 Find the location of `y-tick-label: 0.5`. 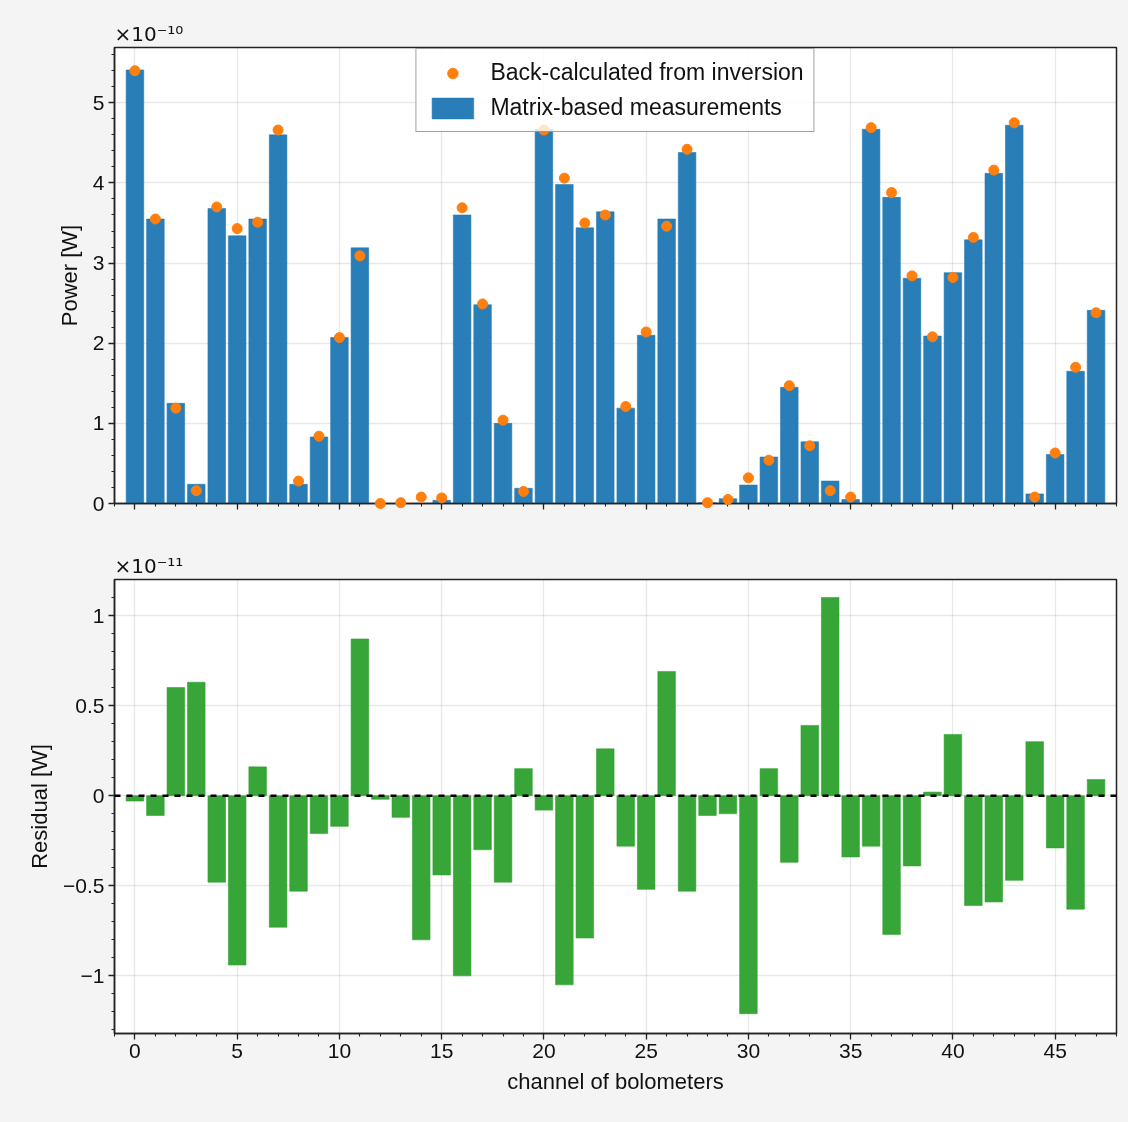

y-tick-label: 0.5 is located at coordinates (90, 705).